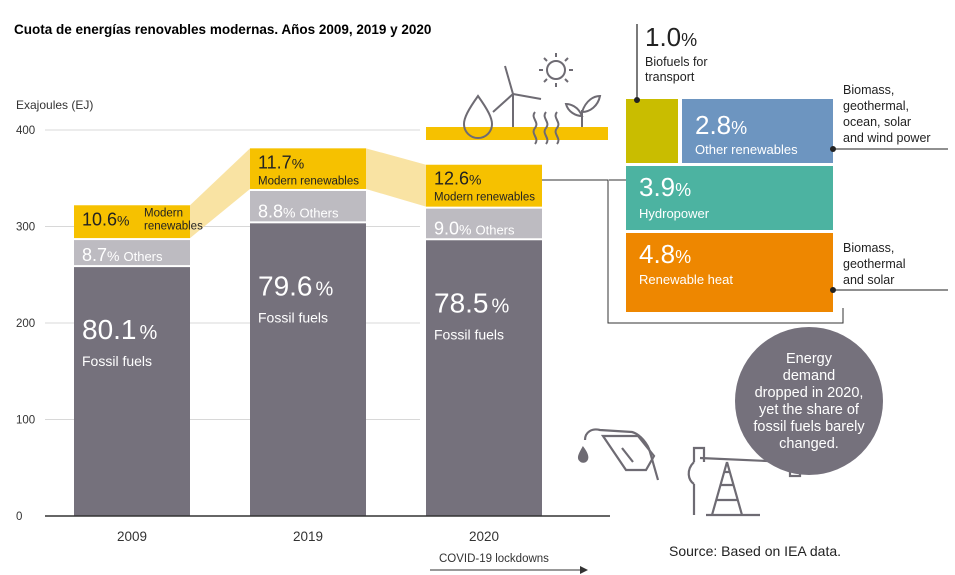 The width and height of the screenshot is (955, 575). Describe the element at coordinates (517, 133) in the screenshot. I see `renewables-shelf` at that location.